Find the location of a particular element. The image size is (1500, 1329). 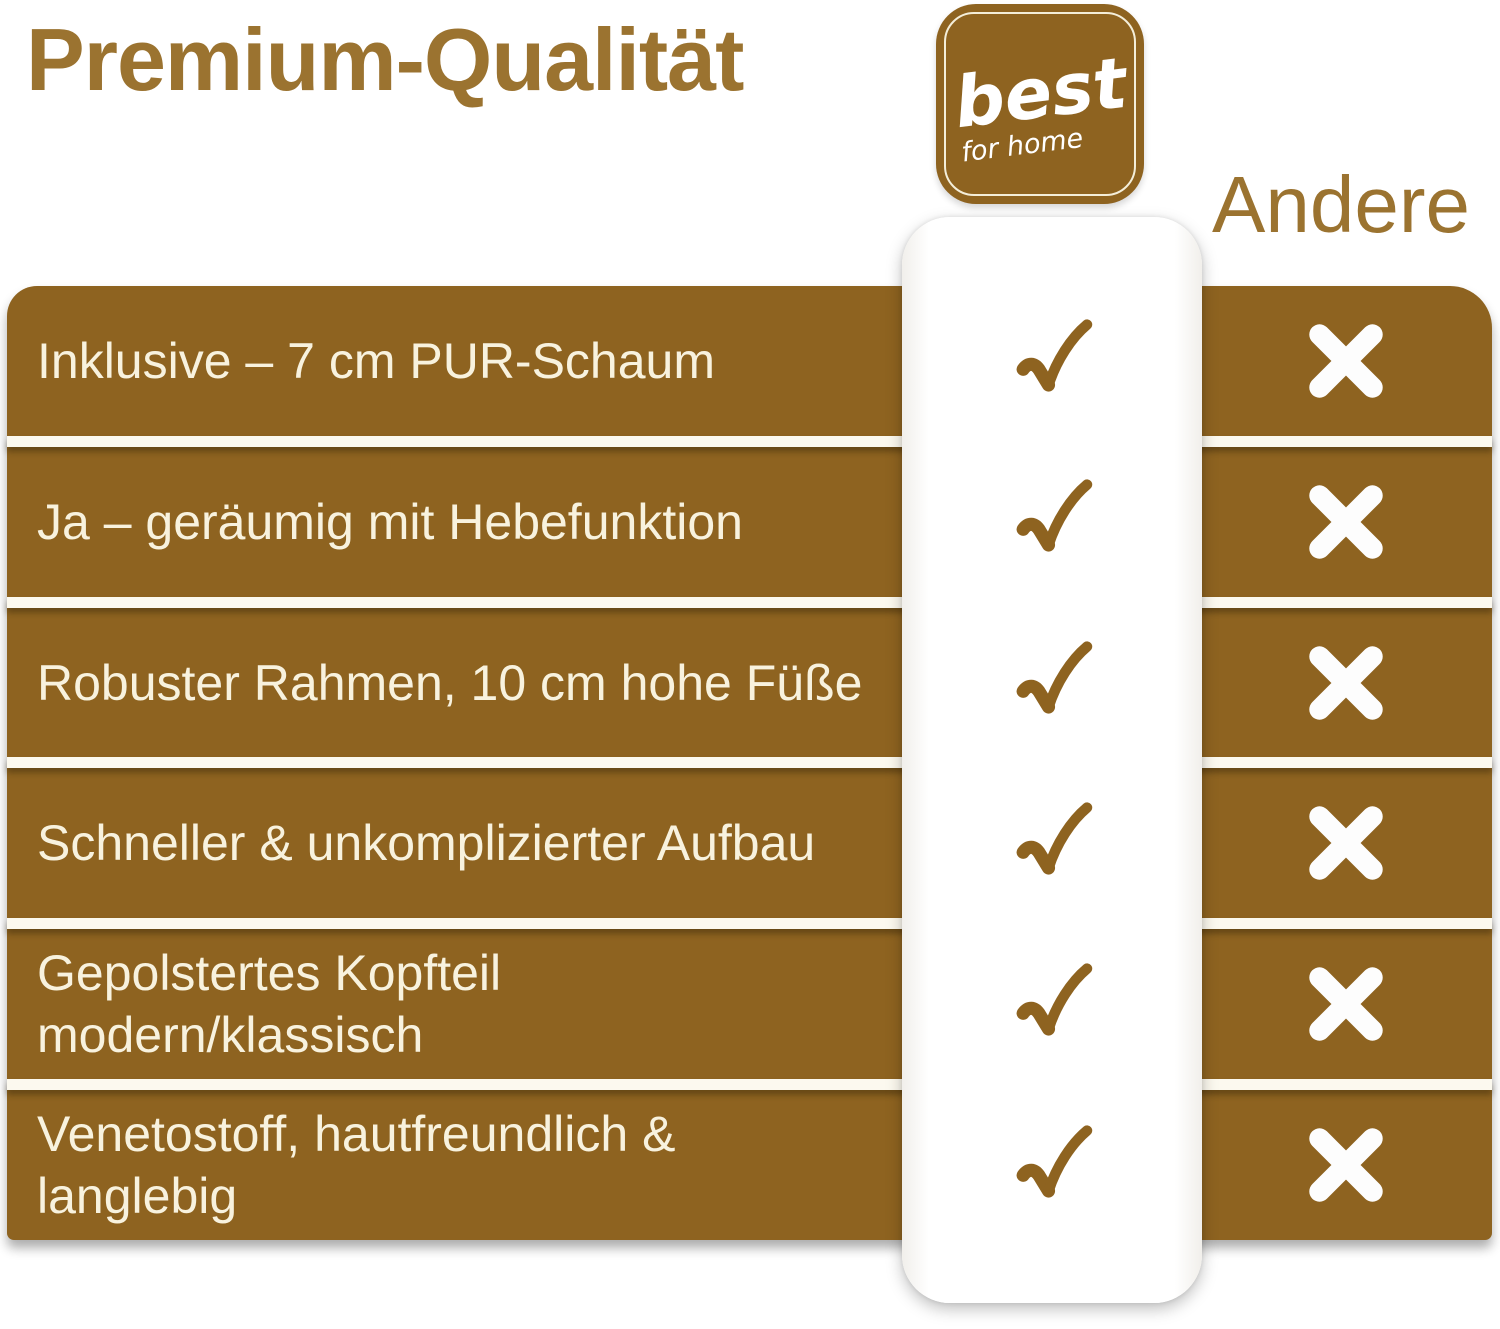

table-row: Robuster Rahmen, 10 cm hohe Füße is located at coordinates (749, 683).